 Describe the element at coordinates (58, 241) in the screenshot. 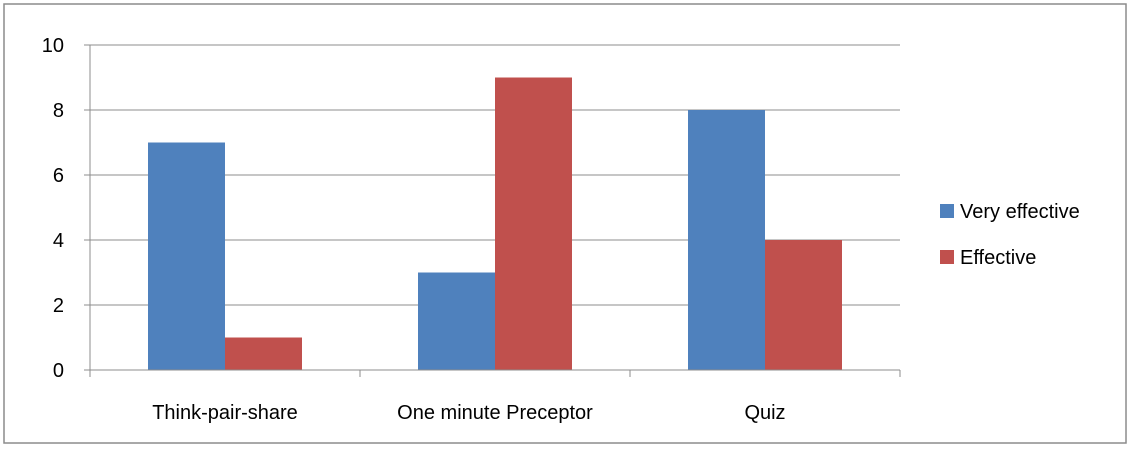

I see `y-tick-label: 4` at that location.